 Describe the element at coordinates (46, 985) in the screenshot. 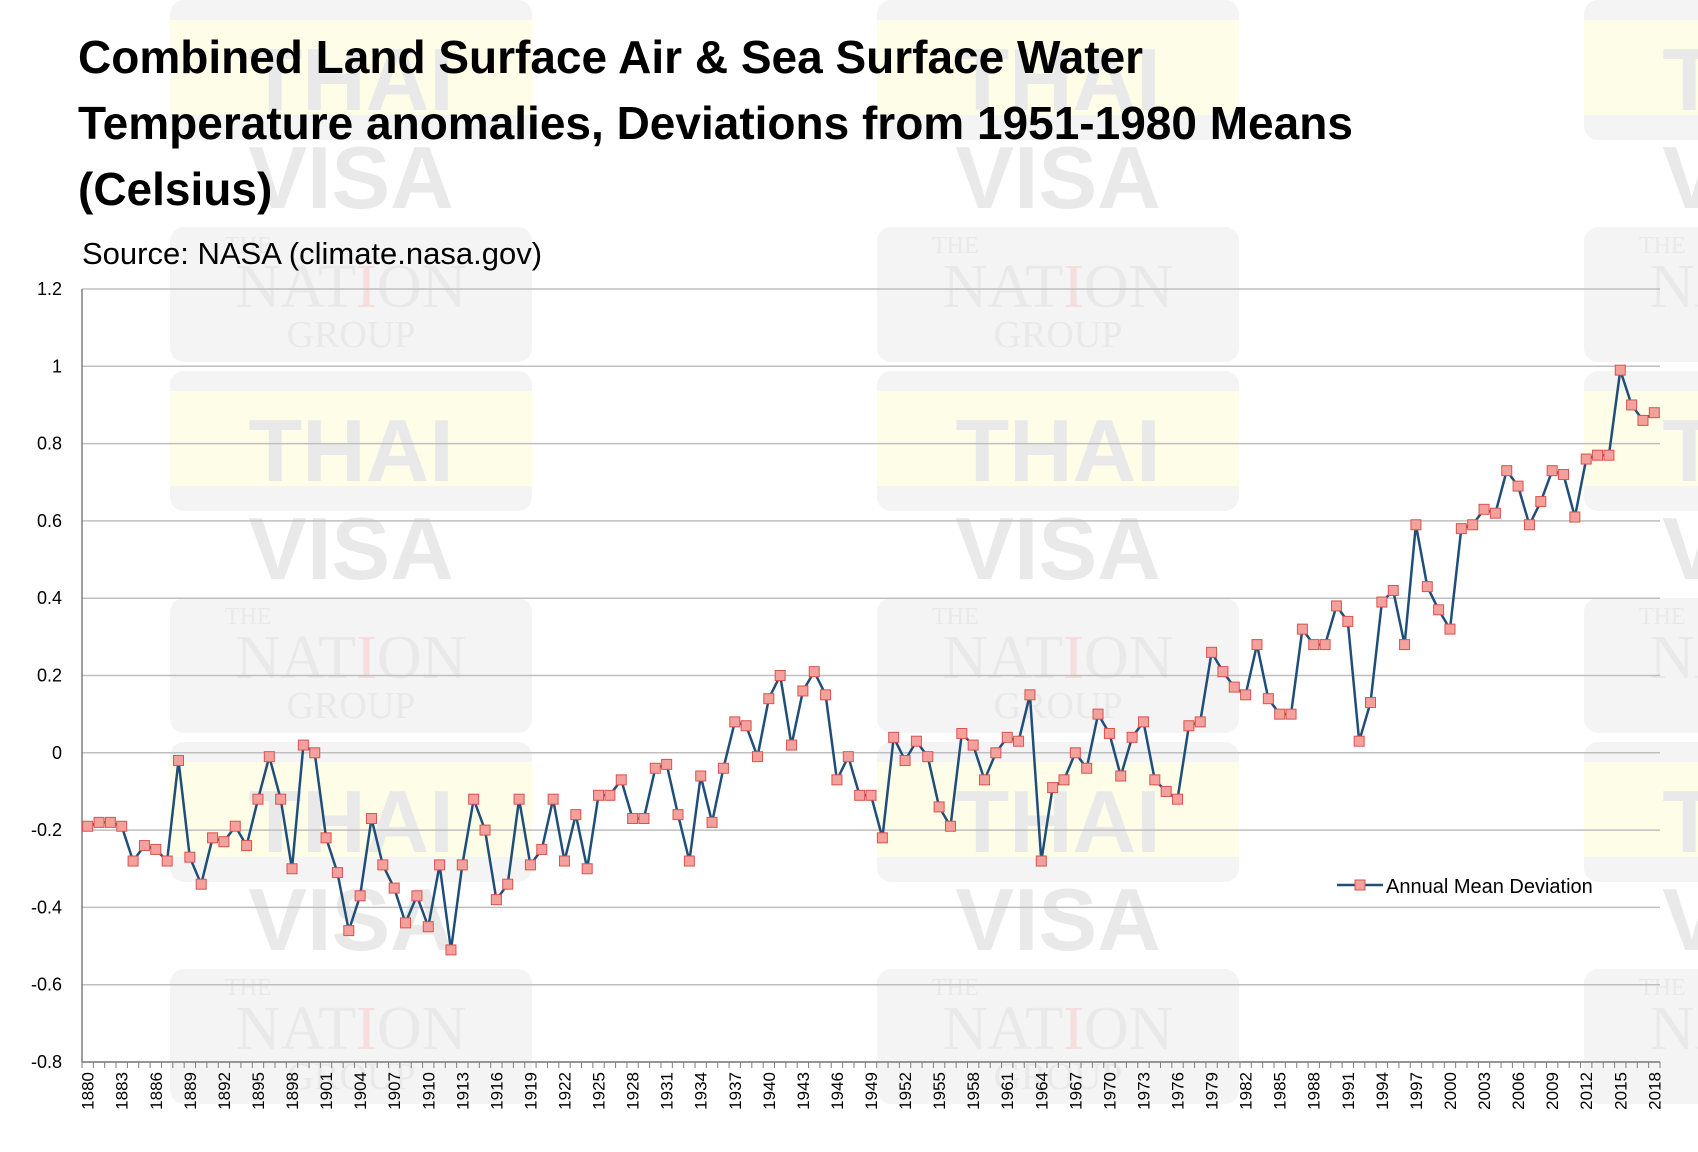

I see `y-tick-label: -0.6` at that location.